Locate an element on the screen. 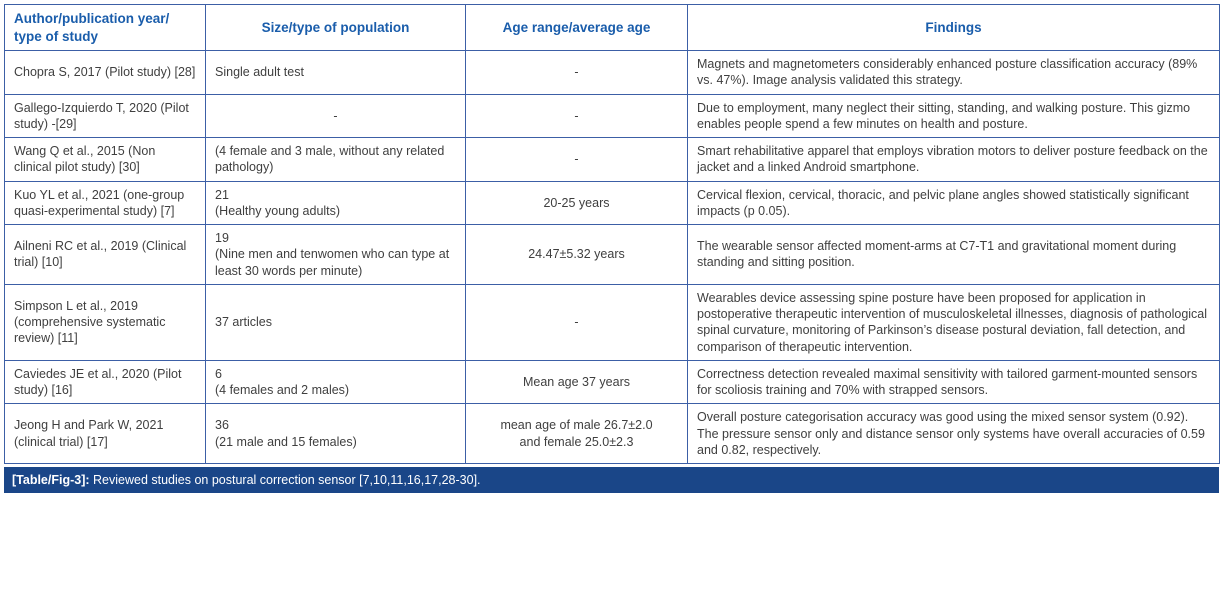  cell-population: 36 (21 male and 15 females) is located at coordinates (335, 434).